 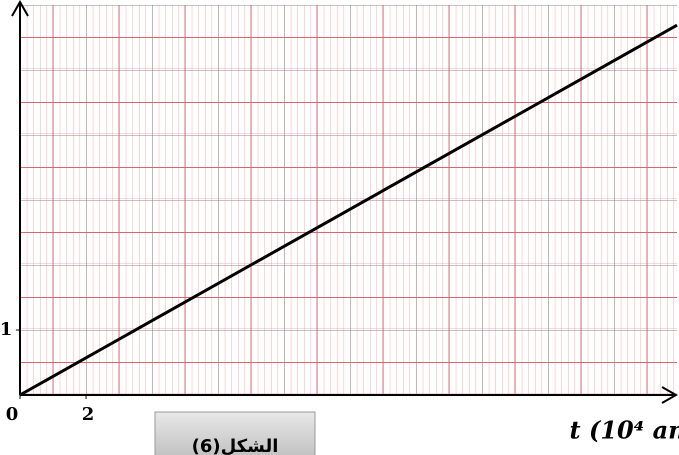 What do you see at coordinates (6, 329) in the screenshot?
I see `y-tick-label: 1` at bounding box center [6, 329].